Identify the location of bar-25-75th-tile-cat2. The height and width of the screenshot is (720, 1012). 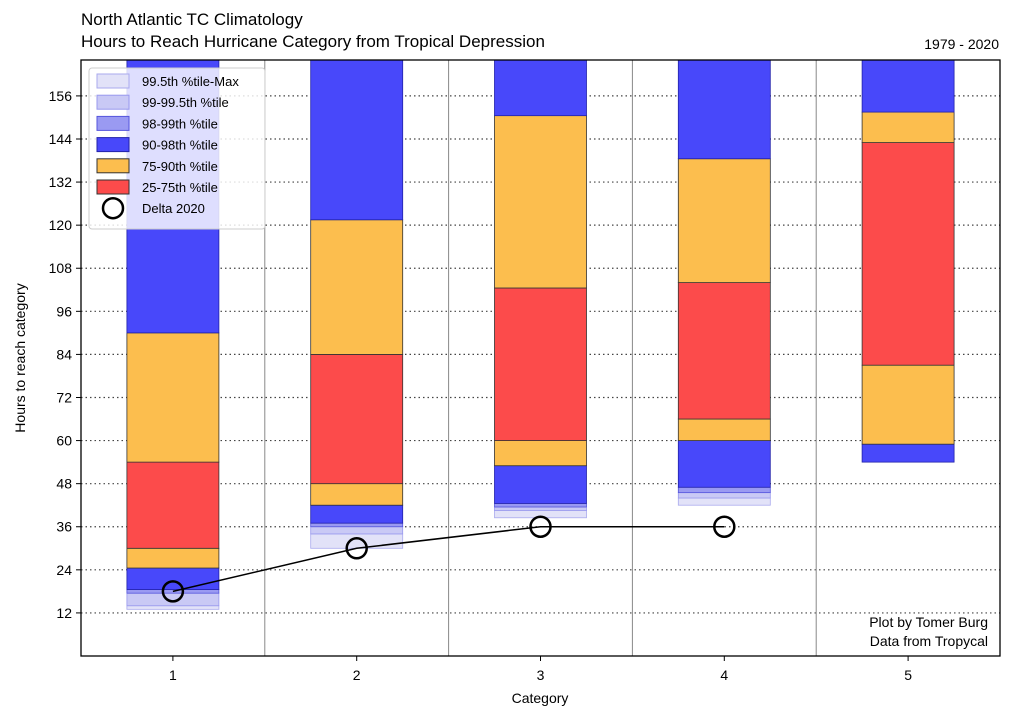
(357, 419).